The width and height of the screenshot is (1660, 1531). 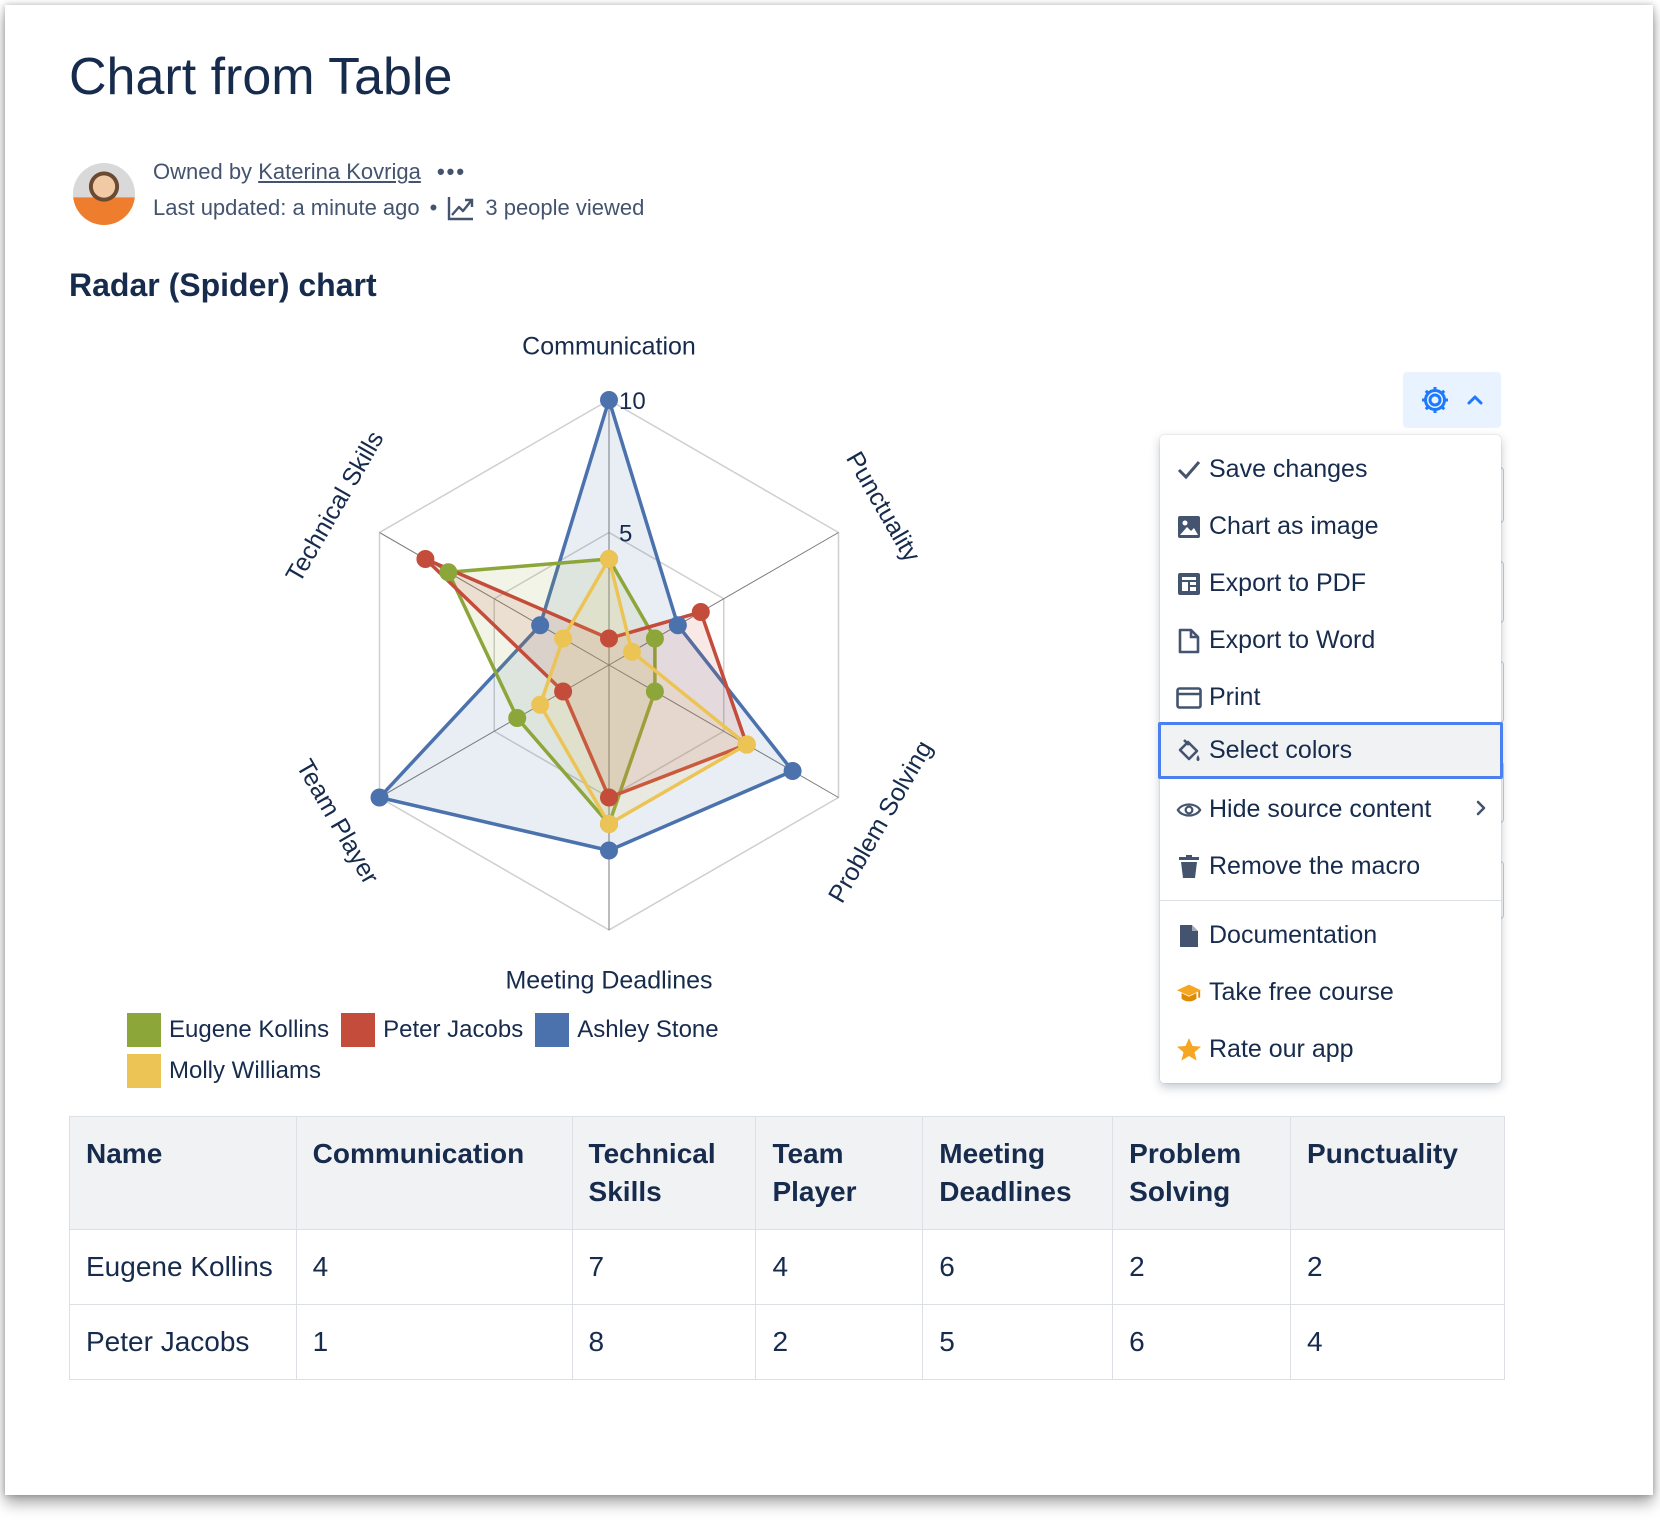 I want to click on menu-item-label: Print, so click(x=1235, y=697).